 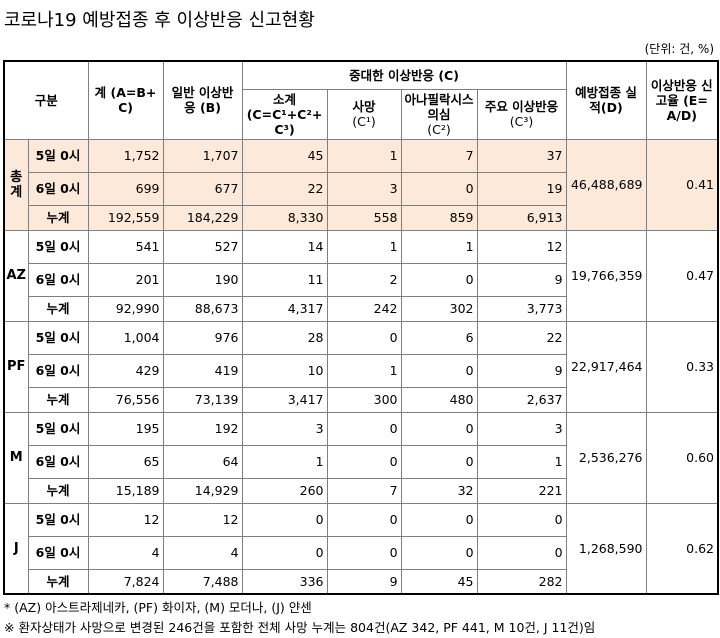 I want to click on value-cell: 32, so click(x=439, y=490).